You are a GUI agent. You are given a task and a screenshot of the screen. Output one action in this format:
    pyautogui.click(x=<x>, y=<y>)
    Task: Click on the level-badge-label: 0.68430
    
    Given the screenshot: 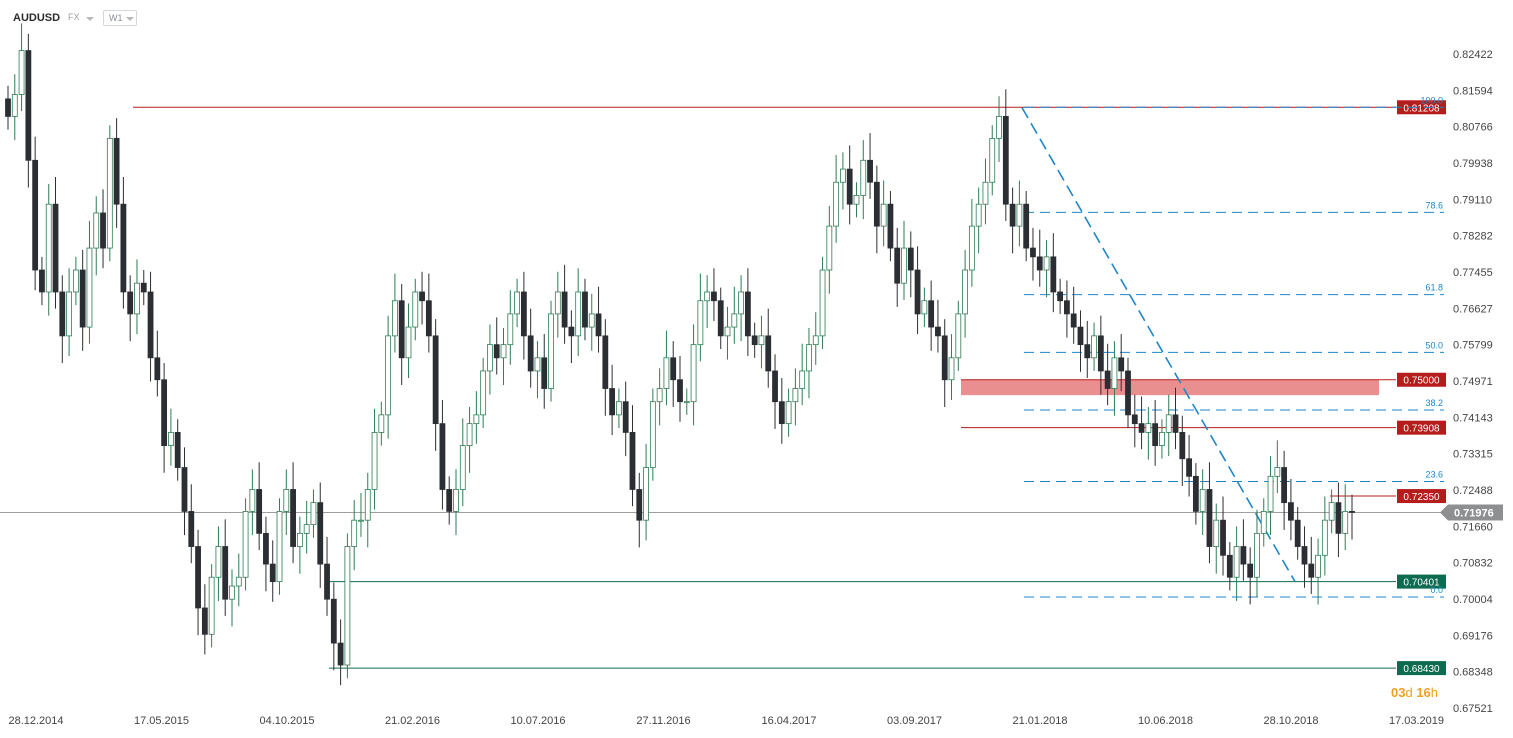 What is the action you would take?
    pyautogui.click(x=1421, y=669)
    